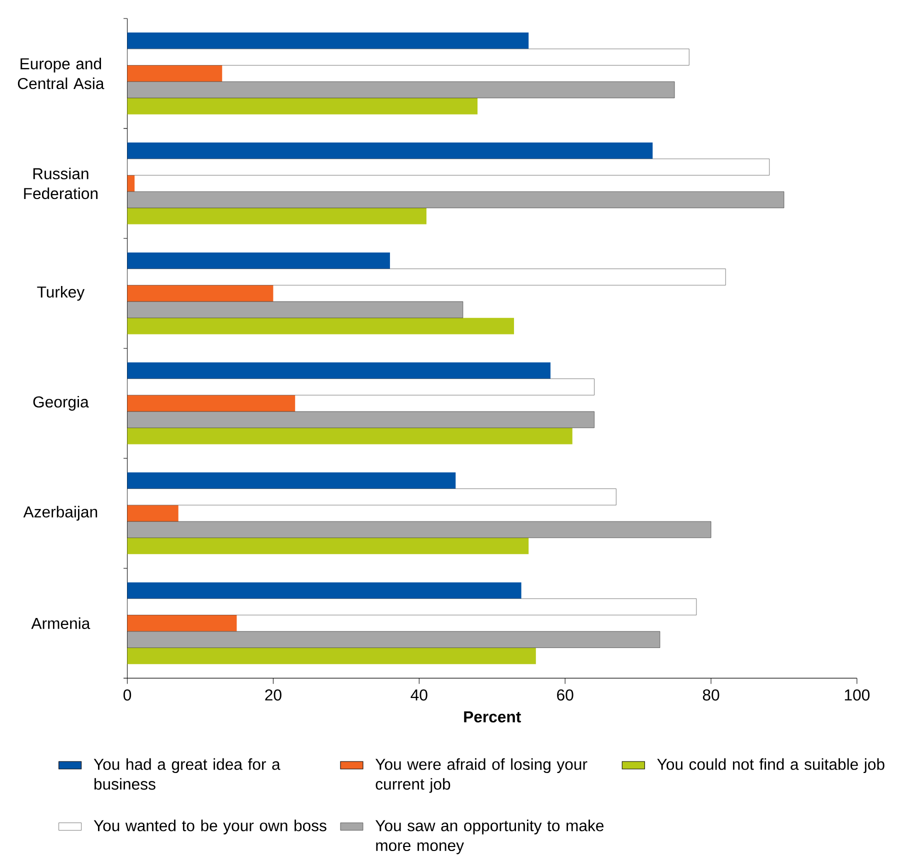 The height and width of the screenshot is (864, 915). I want to click on legend-label: You were afraid of losing your current job, so click(481, 775).